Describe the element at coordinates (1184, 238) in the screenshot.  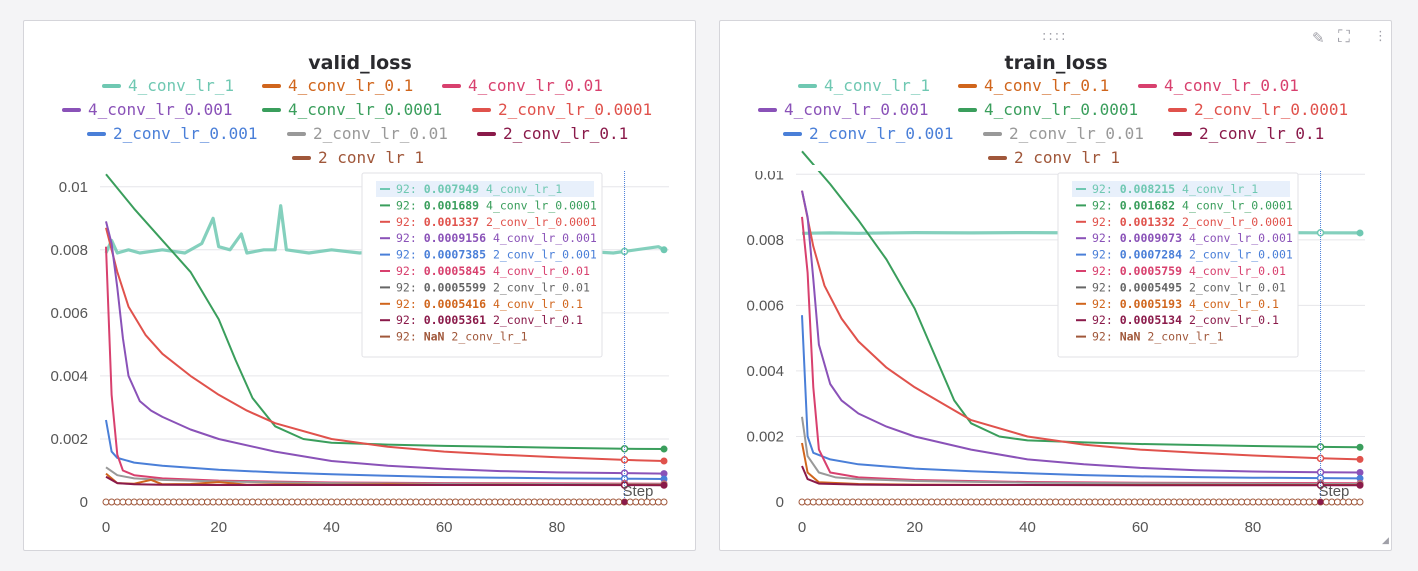
I see `tooltip-row-4-conv-lr-0-001: 92: 0.0009073 4_conv_lr_0.001` at that location.